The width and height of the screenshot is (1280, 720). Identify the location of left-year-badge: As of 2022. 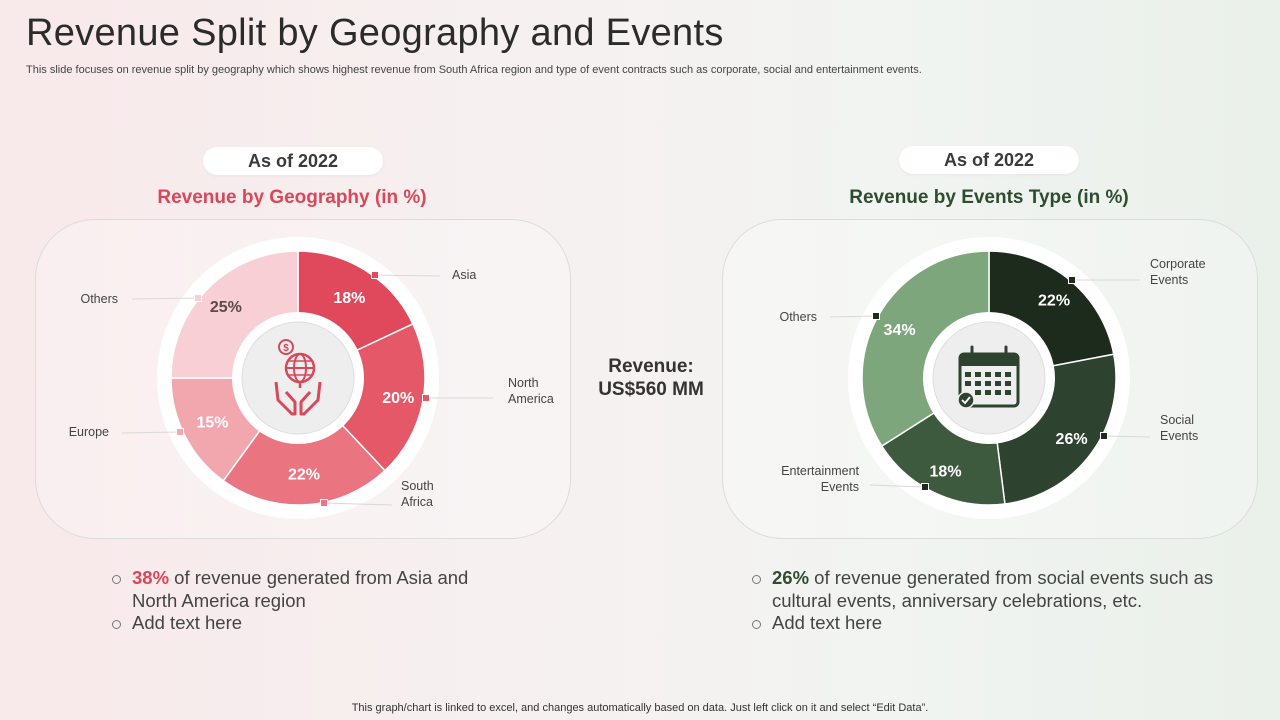
(293, 161).